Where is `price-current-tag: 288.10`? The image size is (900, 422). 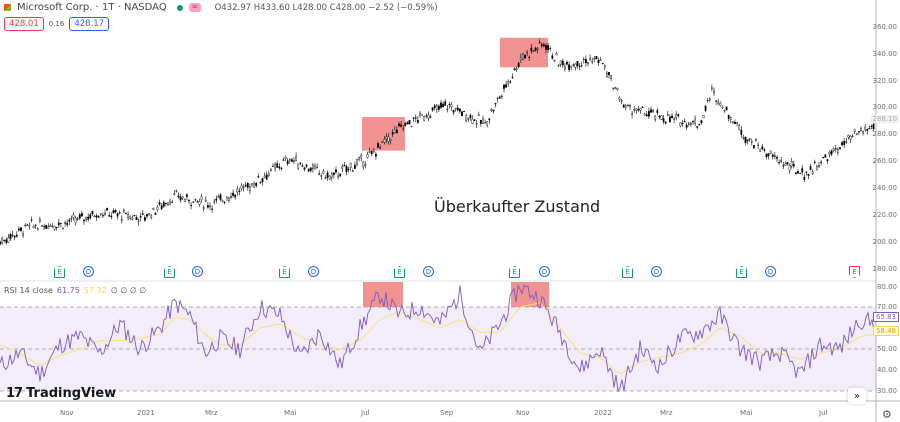
price-current-tag: 288.10 is located at coordinates (884, 119).